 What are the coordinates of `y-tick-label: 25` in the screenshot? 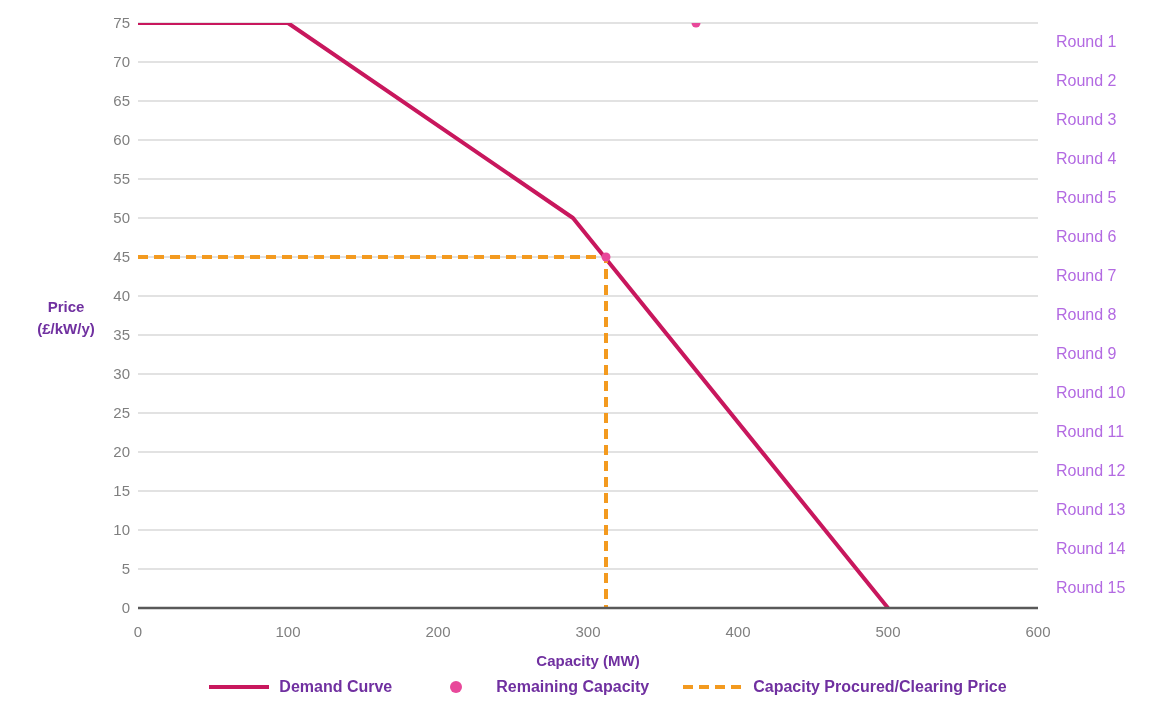 It's located at (121, 413).